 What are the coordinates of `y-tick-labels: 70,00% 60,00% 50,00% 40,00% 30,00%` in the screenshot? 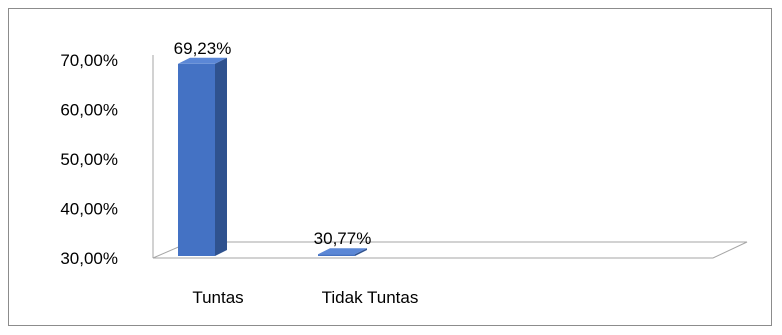 It's located at (89, 159).